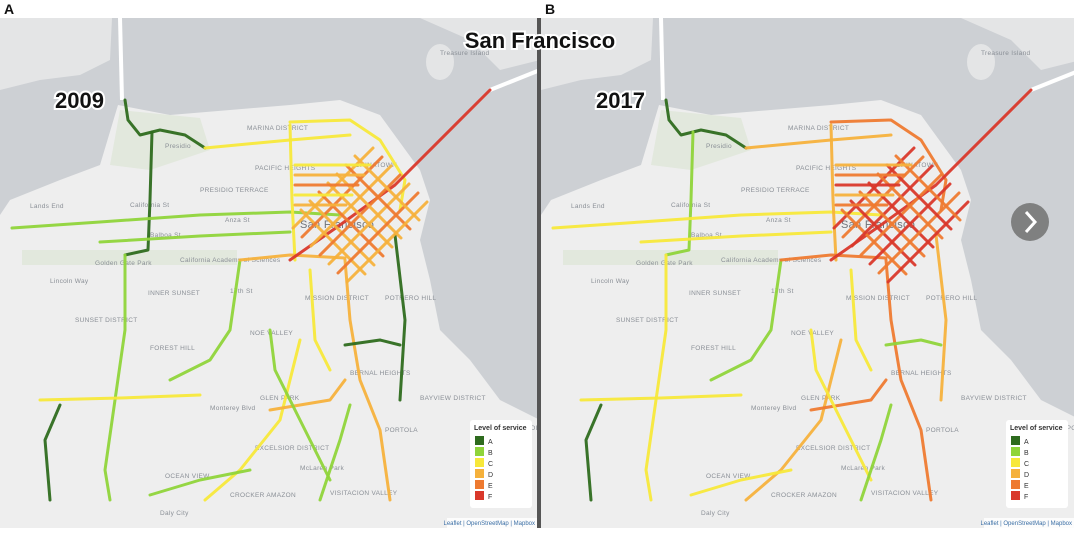 The width and height of the screenshot is (1074, 533). Describe the element at coordinates (537, 9) in the screenshot. I see `header-strip` at that location.